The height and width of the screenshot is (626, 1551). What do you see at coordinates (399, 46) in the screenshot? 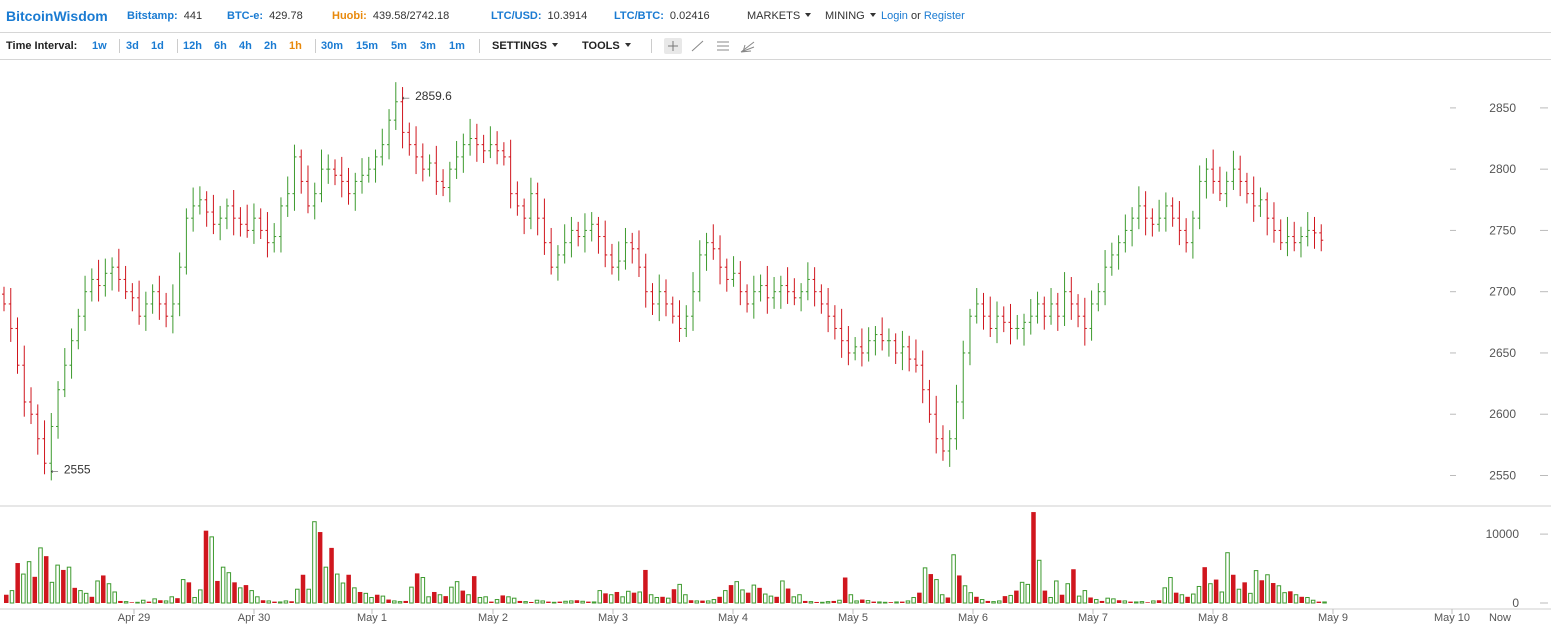
I see `interval-5m: 5m` at bounding box center [399, 46].